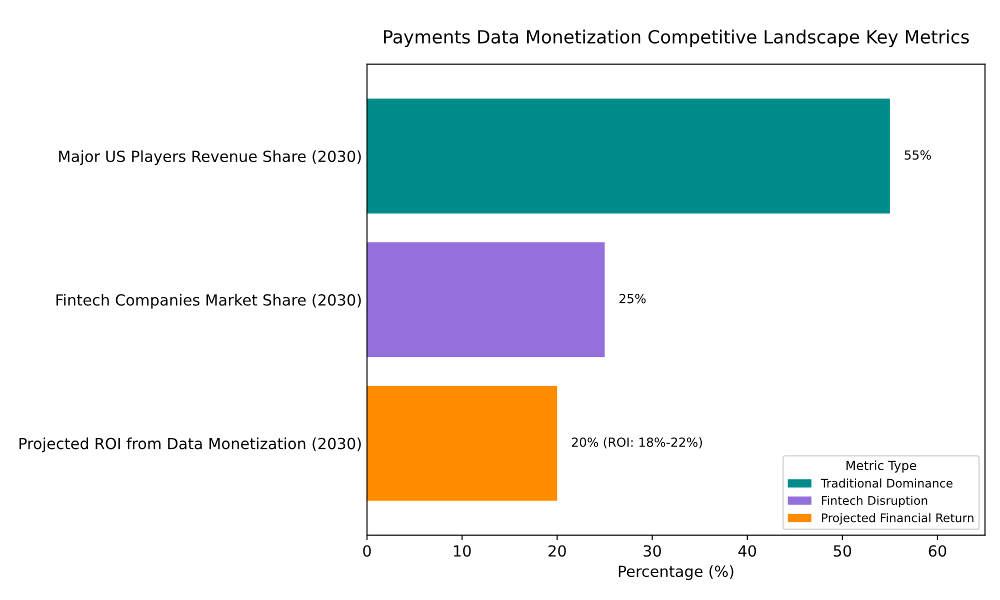  Describe the element at coordinates (462, 551) in the screenshot. I see `x-tick-label: 10` at that location.